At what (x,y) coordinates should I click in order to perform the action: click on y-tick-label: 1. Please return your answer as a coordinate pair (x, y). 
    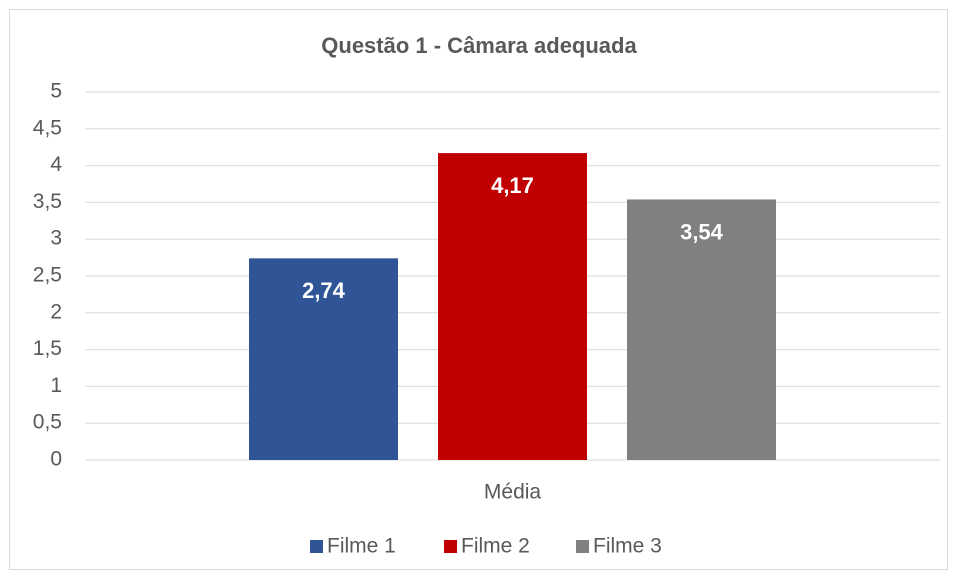
    Looking at the image, I should click on (56, 385).